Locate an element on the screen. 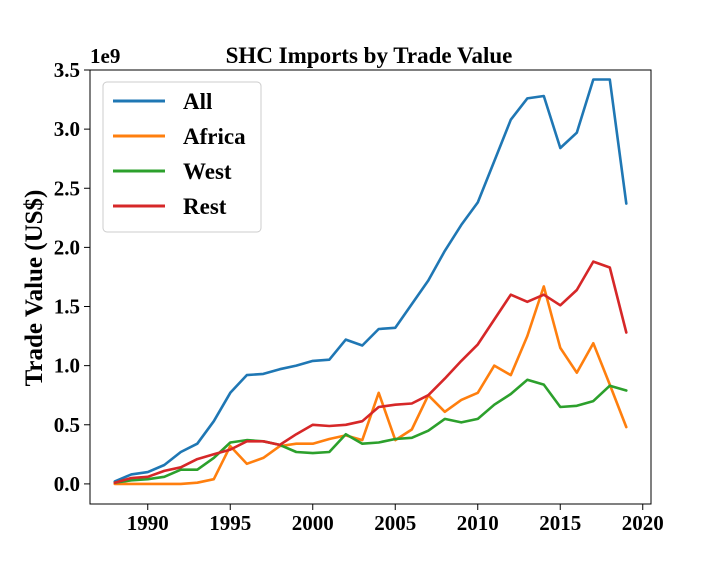 The image size is (720, 576). x-tick-label: 1995 is located at coordinates (230, 523).